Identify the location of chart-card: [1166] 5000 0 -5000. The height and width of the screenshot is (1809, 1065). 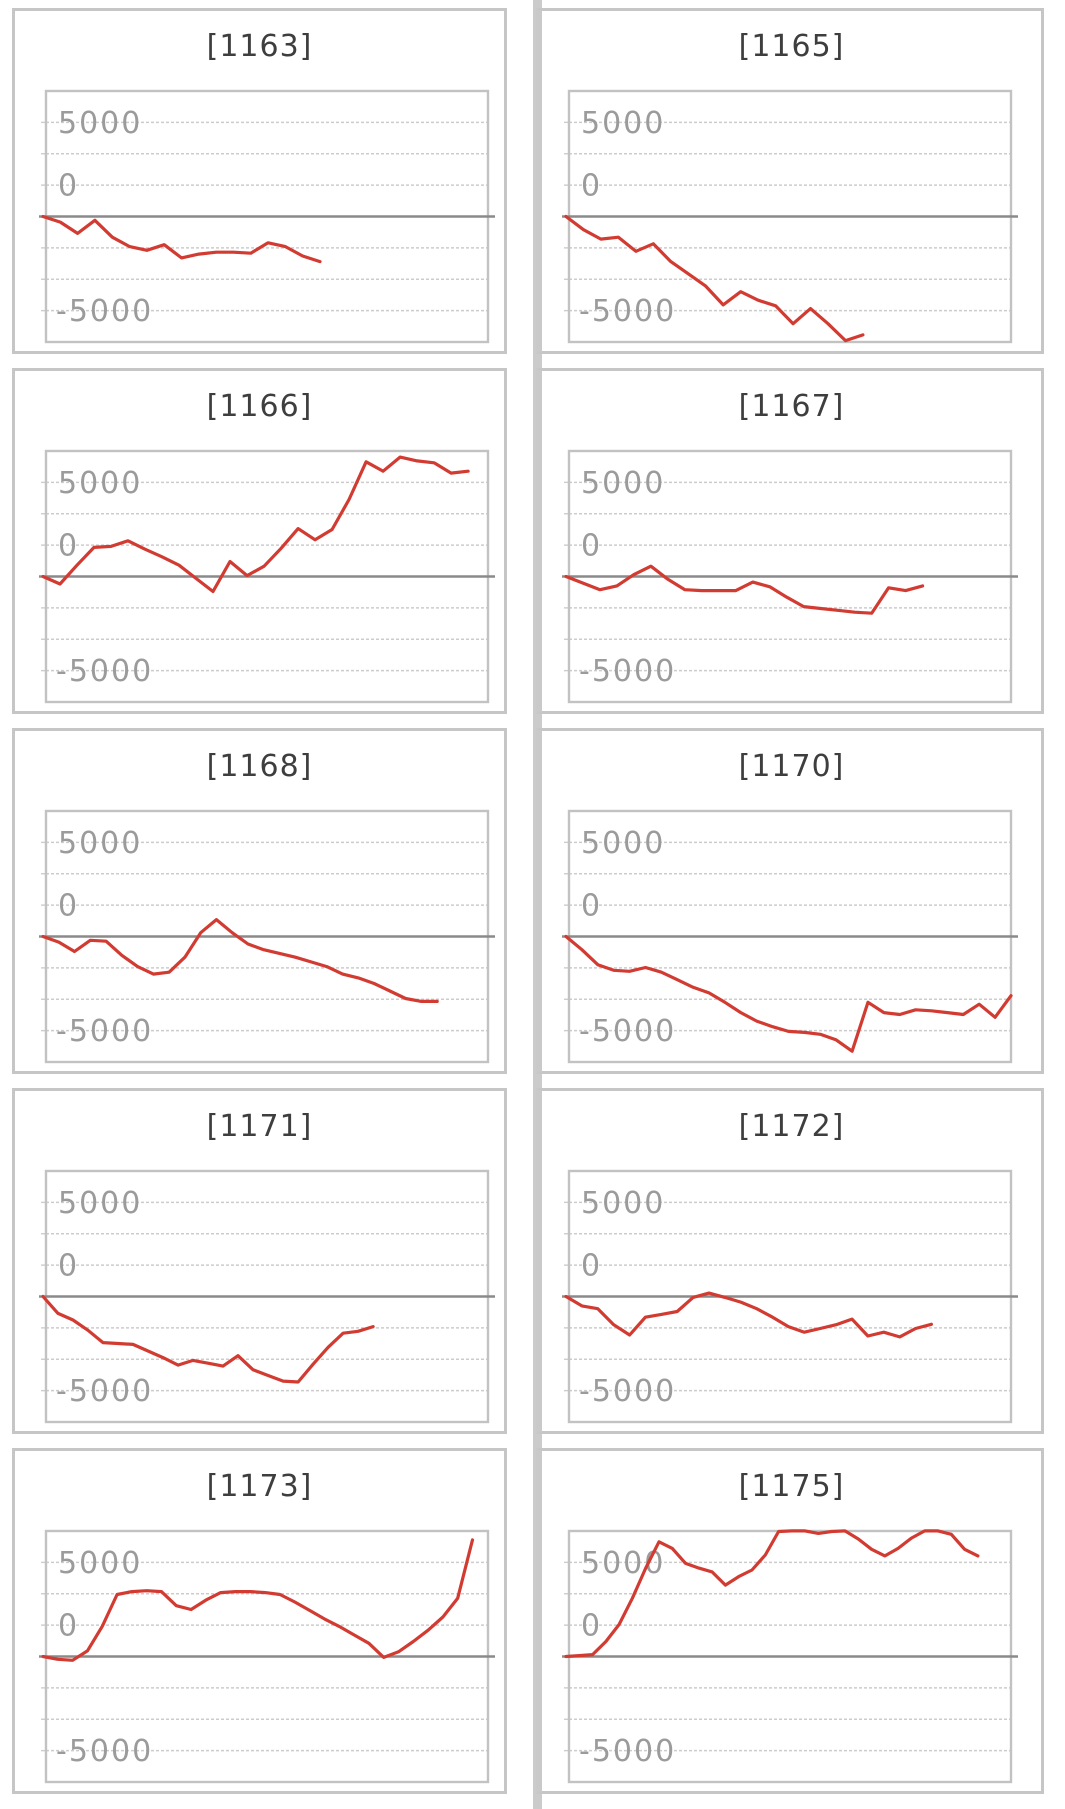
(259, 541).